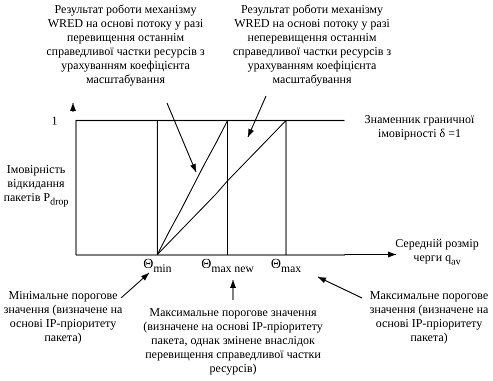 The image size is (493, 381). Describe the element at coordinates (55, 121) in the screenshot. I see `ref-line-label: 1` at that location.